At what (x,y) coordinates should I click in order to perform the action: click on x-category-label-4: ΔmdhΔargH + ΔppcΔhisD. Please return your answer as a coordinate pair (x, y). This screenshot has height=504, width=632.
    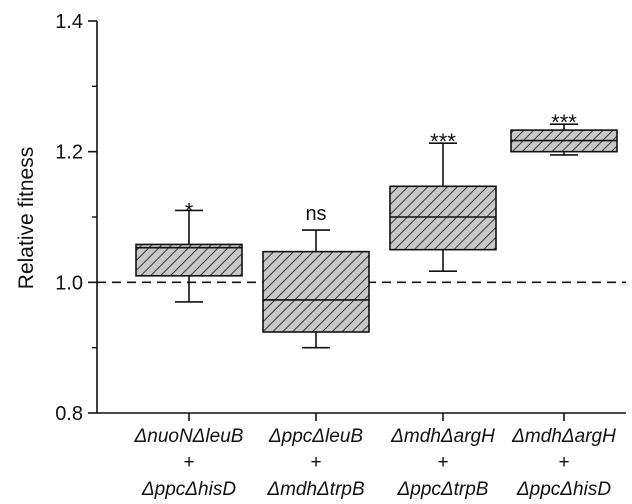
    Looking at the image, I should click on (563, 456).